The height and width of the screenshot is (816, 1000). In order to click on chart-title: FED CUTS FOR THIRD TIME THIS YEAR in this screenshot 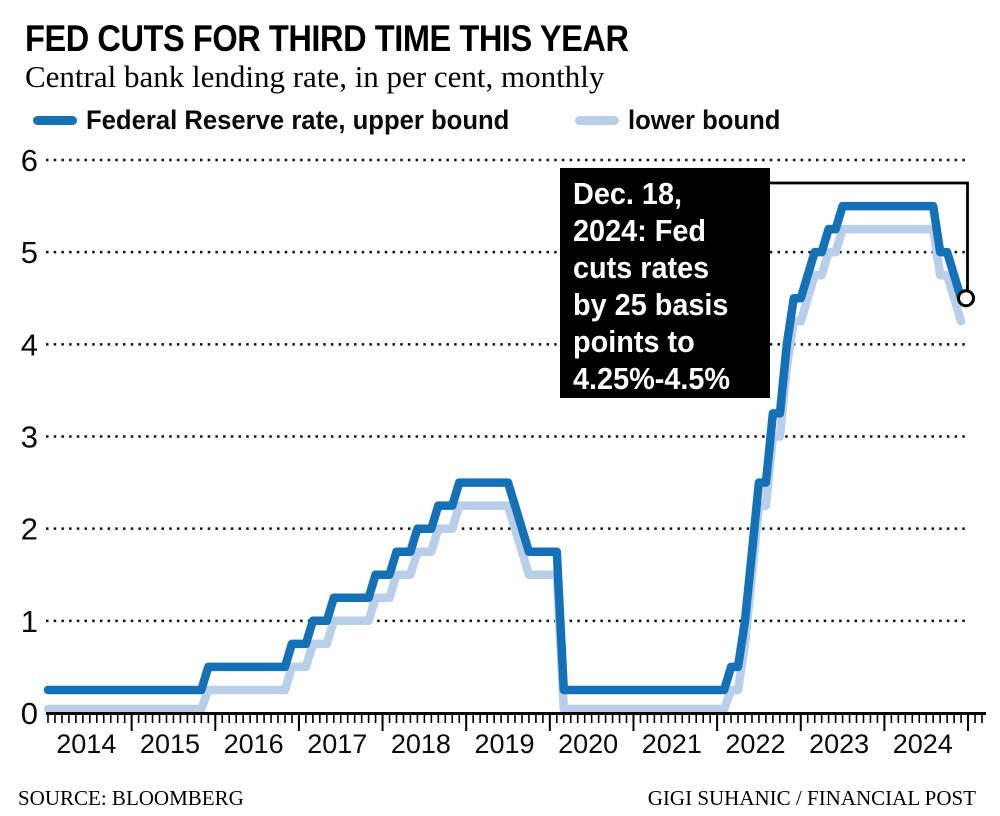, I will do `click(327, 38)`.